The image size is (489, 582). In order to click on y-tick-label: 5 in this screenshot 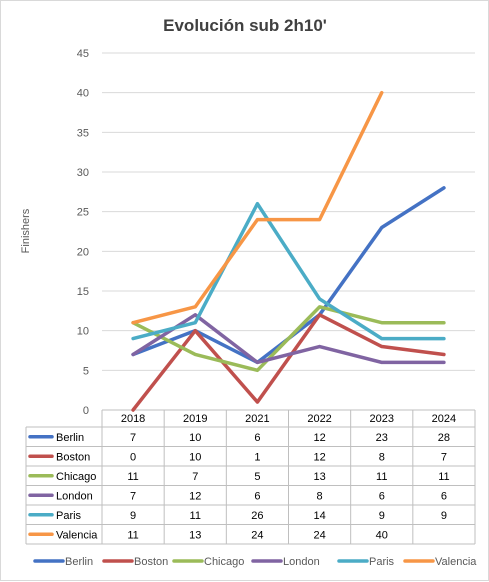, I will do `click(86, 371)`.